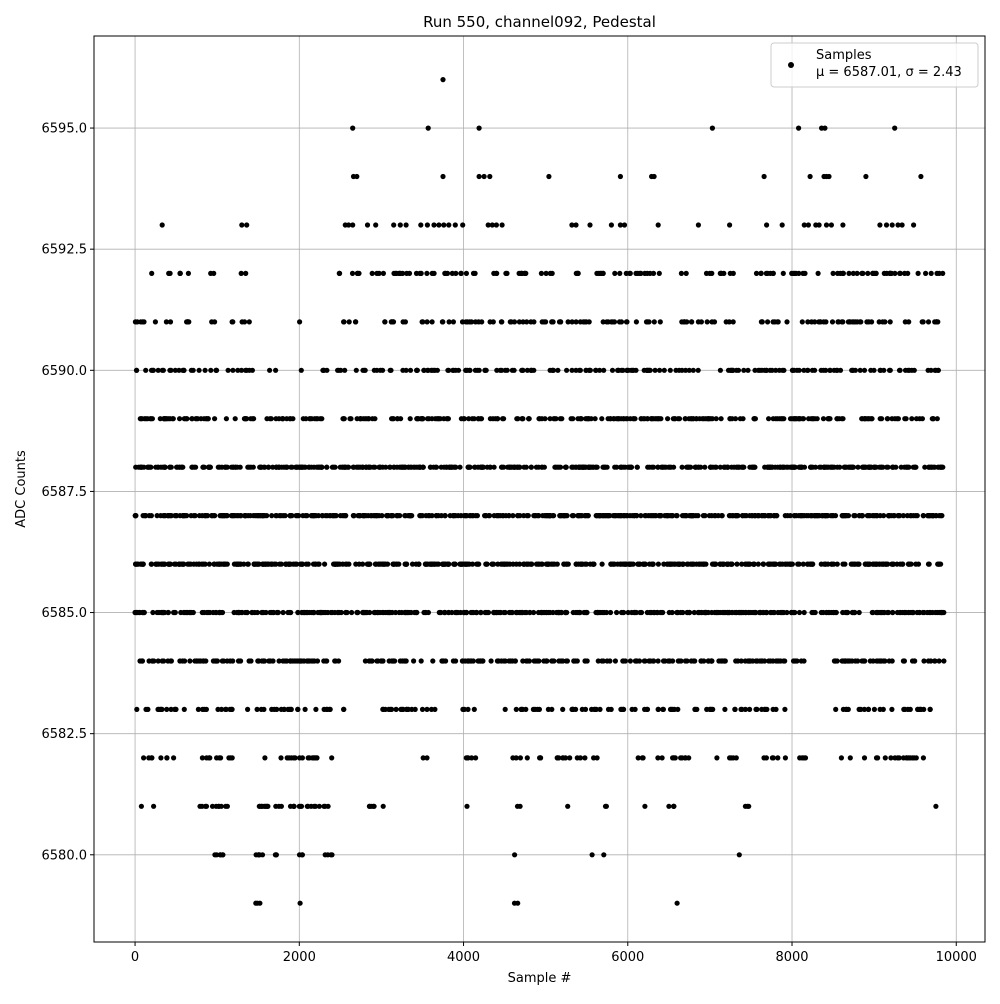 The image size is (1000, 1004). I want to click on x-tick-label: 6000, so click(627, 957).